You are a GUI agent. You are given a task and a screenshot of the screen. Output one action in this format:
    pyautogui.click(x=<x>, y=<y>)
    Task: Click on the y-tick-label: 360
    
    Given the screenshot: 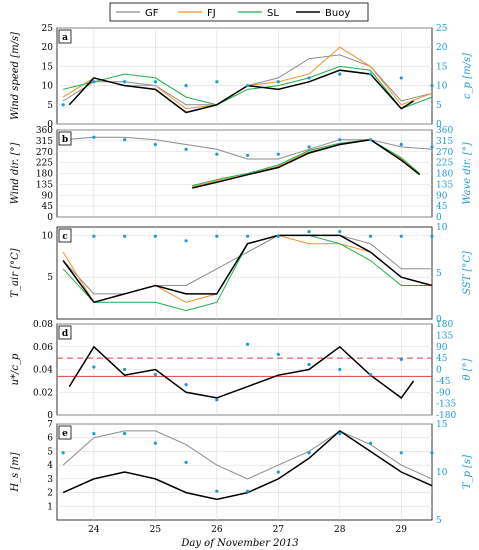 What is the action you would take?
    pyautogui.click(x=44, y=131)
    